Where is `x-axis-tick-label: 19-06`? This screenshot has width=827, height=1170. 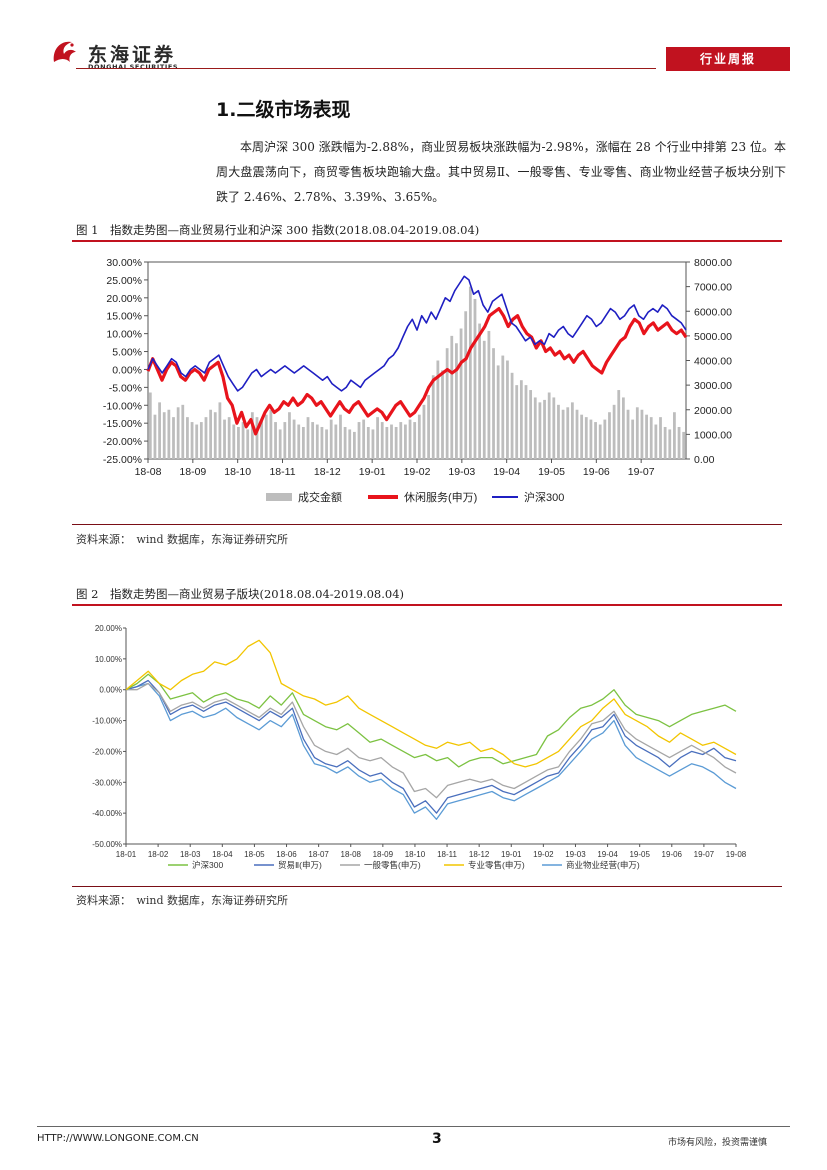
x-axis-tick-label: 19-06 is located at coordinates (672, 854).